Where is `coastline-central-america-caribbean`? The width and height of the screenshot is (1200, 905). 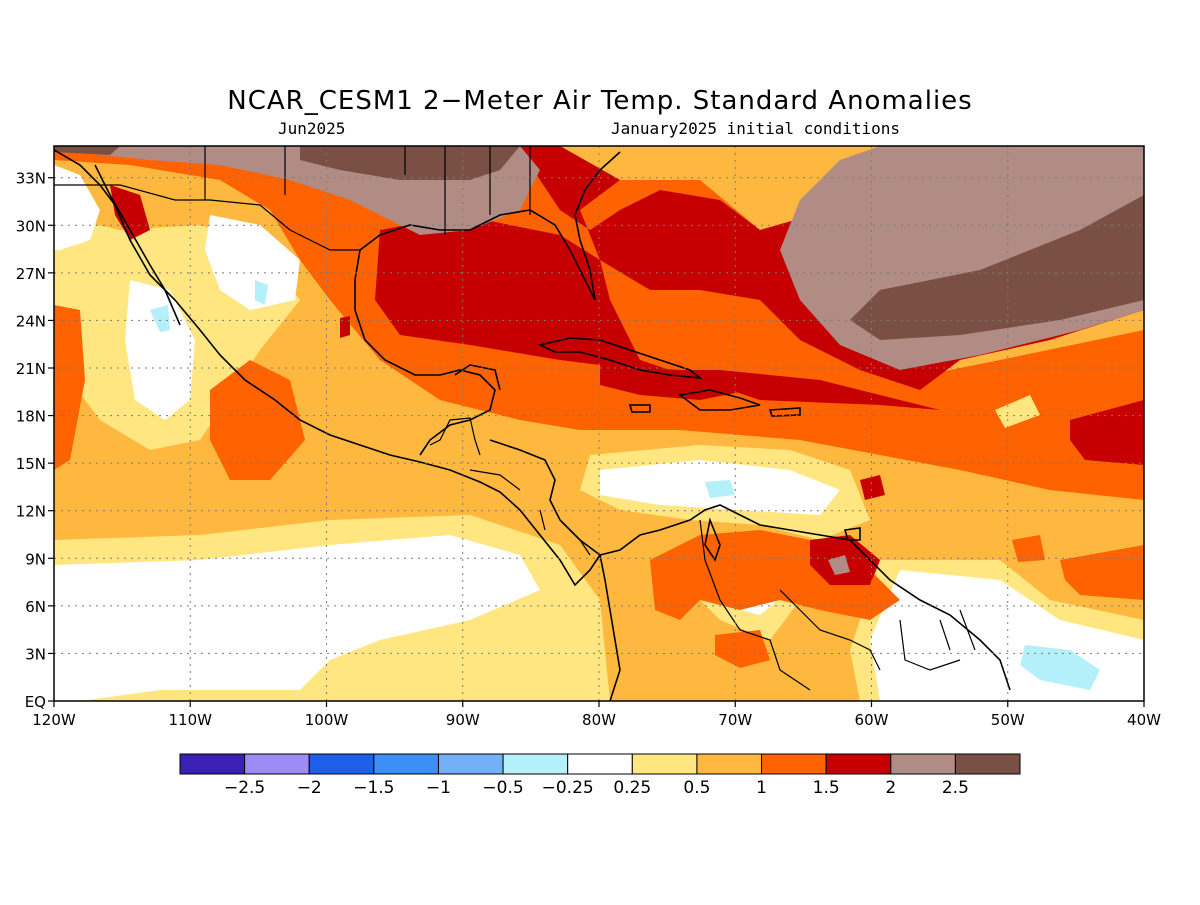
coastline-central-america-caribbean is located at coordinates (750, 565).